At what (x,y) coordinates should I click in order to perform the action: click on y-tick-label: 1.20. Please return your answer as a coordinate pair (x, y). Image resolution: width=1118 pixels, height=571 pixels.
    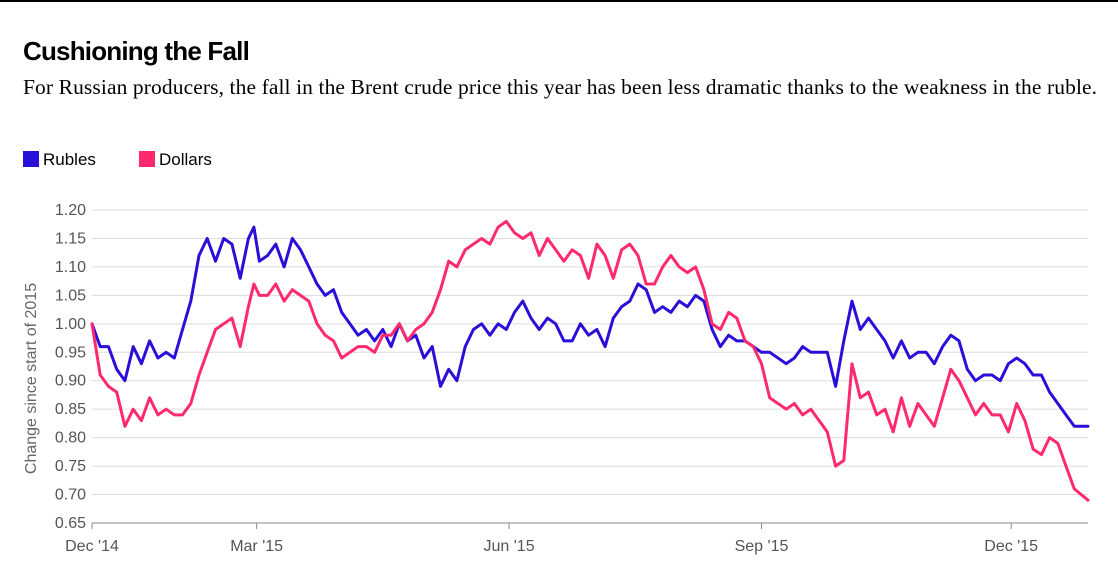
    Looking at the image, I should click on (70, 210).